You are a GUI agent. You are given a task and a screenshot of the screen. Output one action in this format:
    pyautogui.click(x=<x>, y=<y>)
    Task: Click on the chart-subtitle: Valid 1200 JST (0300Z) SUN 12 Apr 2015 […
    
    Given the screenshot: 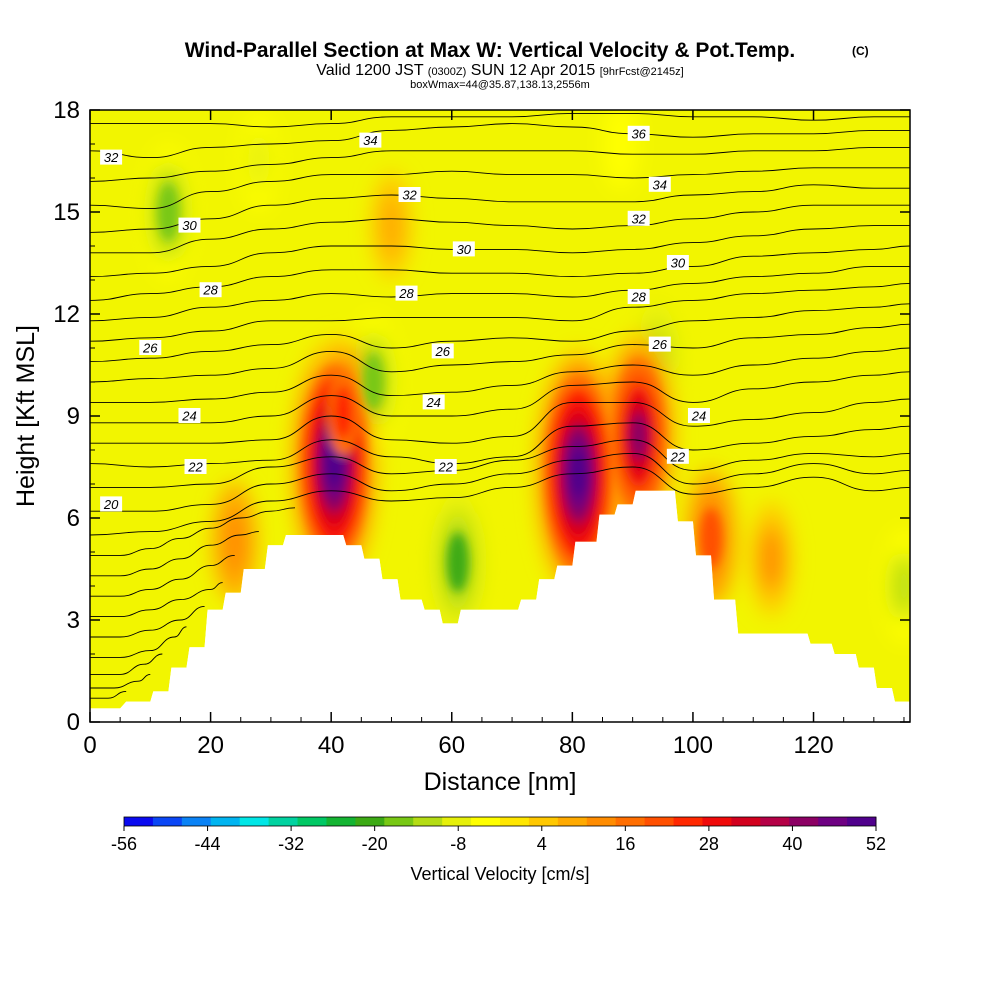 What is the action you would take?
    pyautogui.click(x=499, y=70)
    